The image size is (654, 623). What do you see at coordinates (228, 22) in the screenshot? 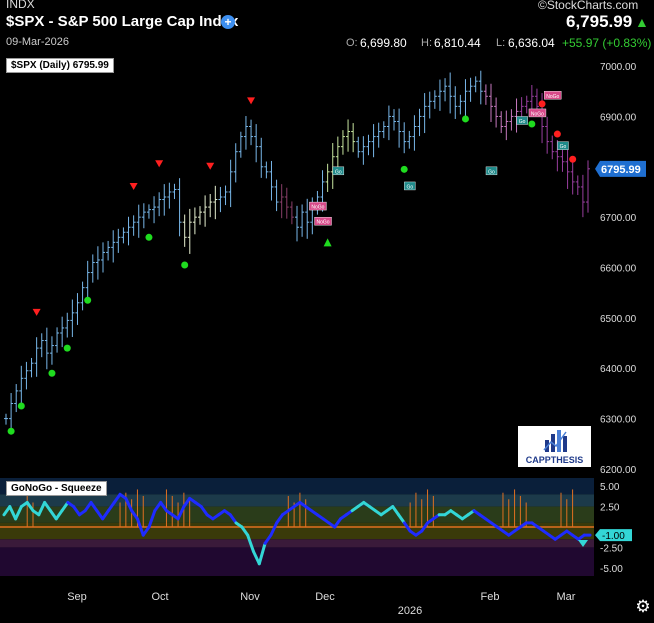
I see `info-icon: +` at bounding box center [228, 22].